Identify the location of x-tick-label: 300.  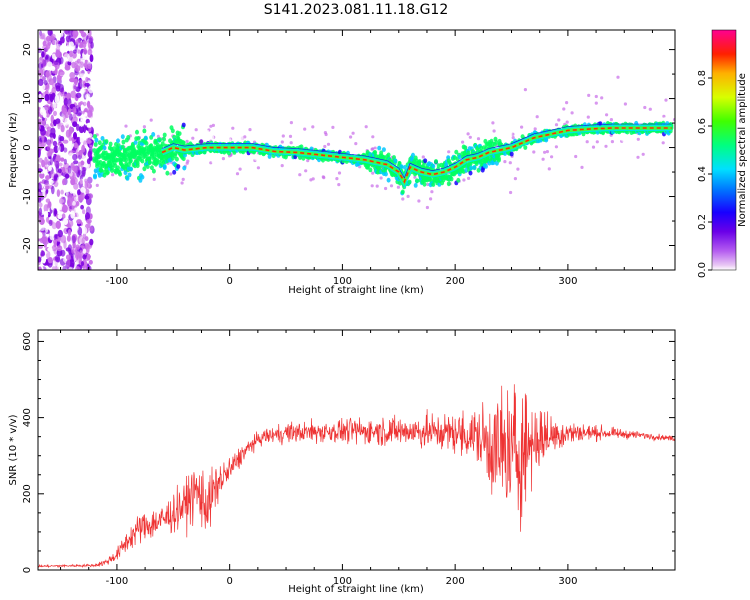
(567, 581).